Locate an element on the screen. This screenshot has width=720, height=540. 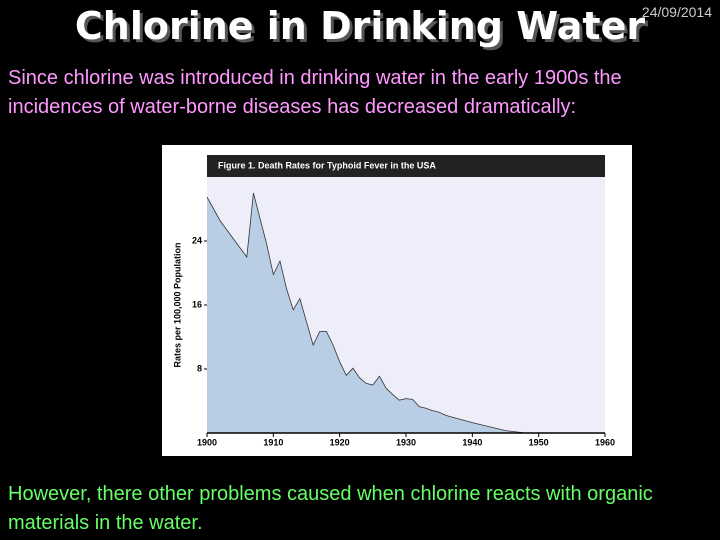
x-tick-label: 1900 is located at coordinates (207, 442).